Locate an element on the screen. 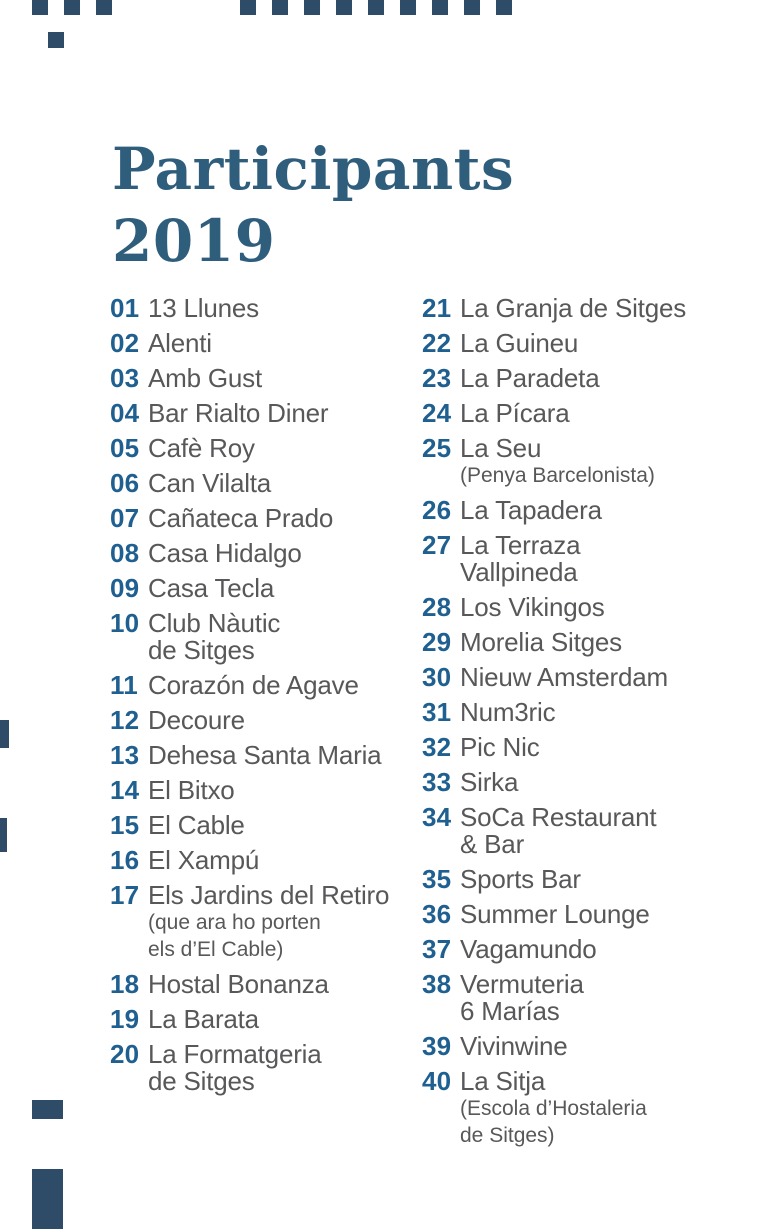 The image size is (768, 1229). item-name: Hostal Bonanza is located at coordinates (285, 984).